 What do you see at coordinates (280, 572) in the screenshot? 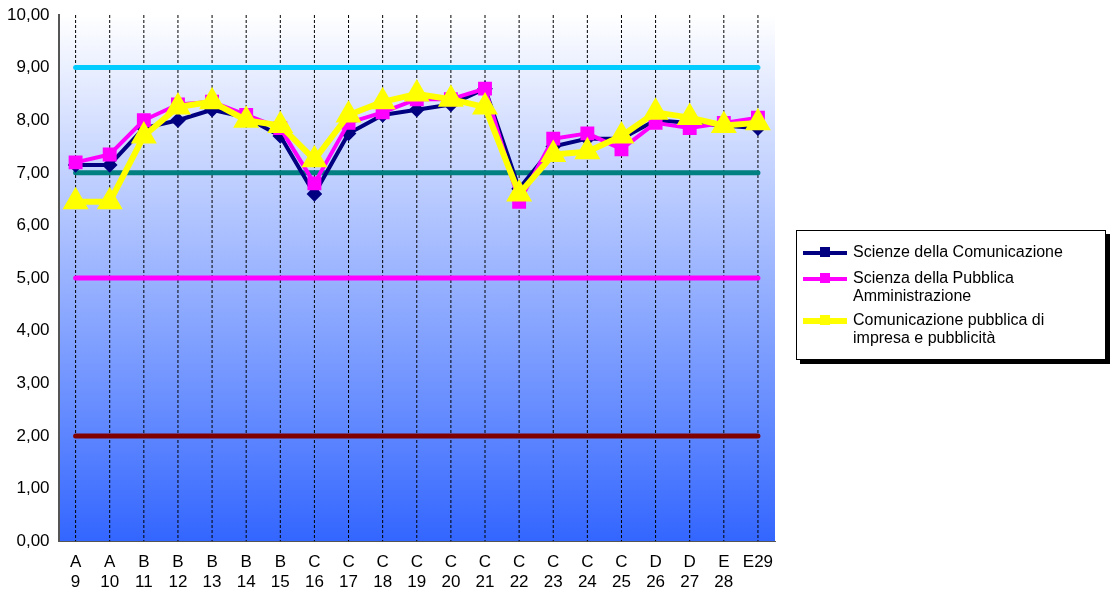
I see `x-tick-label: B 15` at bounding box center [280, 572].